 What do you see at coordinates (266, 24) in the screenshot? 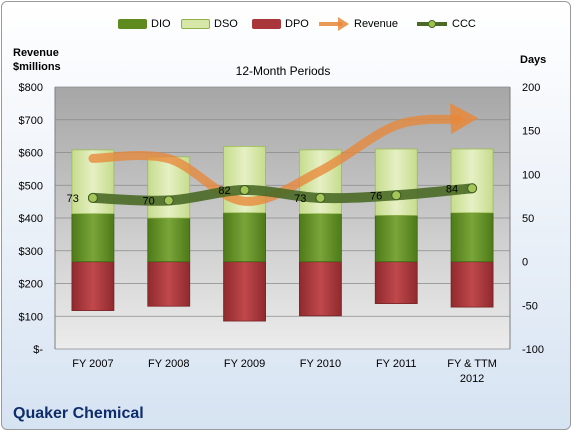
I see `legend-swatch-dpo` at bounding box center [266, 24].